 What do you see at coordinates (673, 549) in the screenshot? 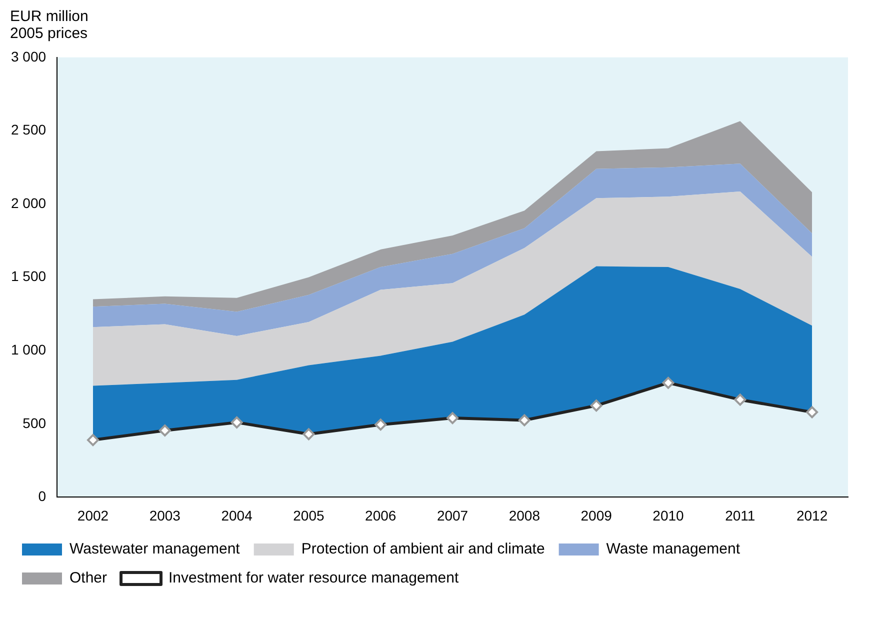
I see `legend-label: Waste management` at bounding box center [673, 549].